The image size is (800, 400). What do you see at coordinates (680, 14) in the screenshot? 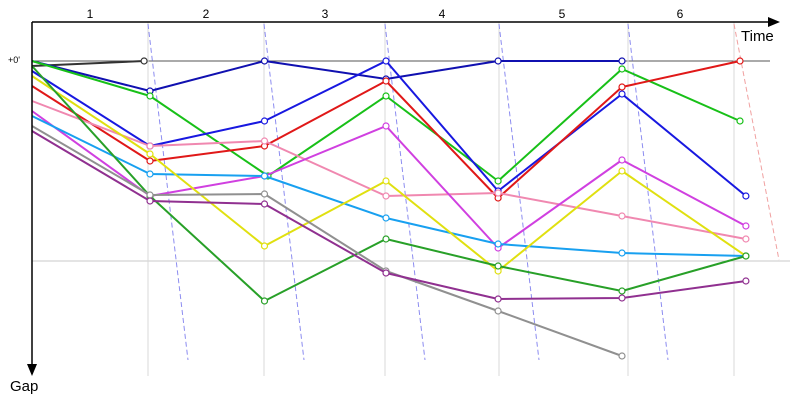
I see `lap-number-label: 6` at bounding box center [680, 14].